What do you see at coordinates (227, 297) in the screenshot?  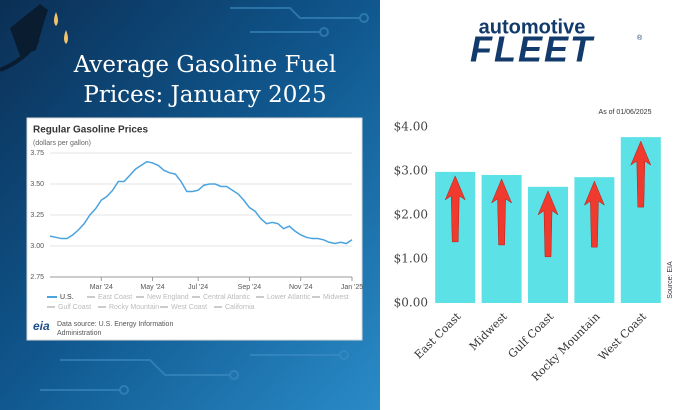 I see `legend-label: Central Atlantic` at bounding box center [227, 297].